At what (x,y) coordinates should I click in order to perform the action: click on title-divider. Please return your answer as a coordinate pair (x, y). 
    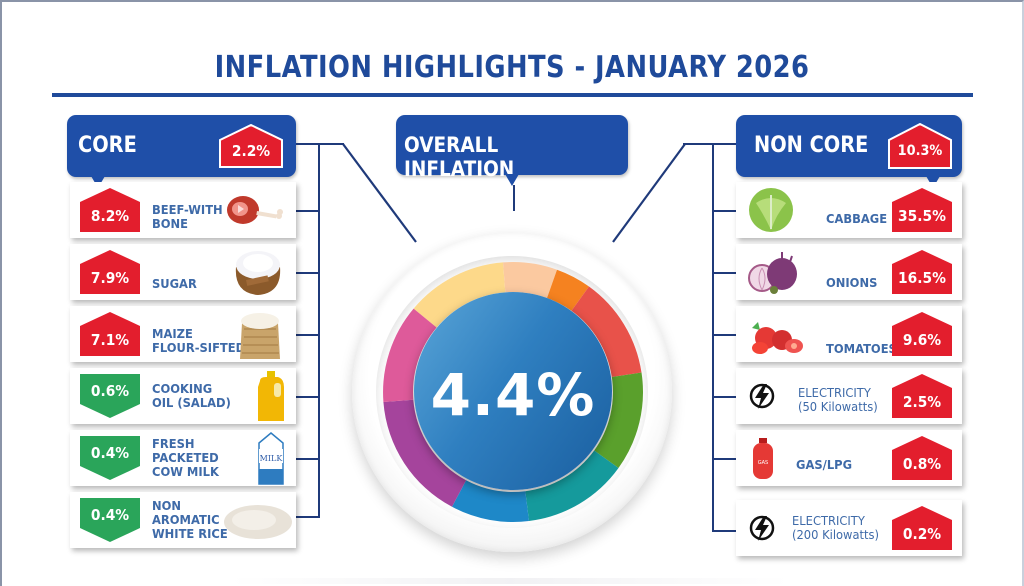
    Looking at the image, I should click on (512, 95).